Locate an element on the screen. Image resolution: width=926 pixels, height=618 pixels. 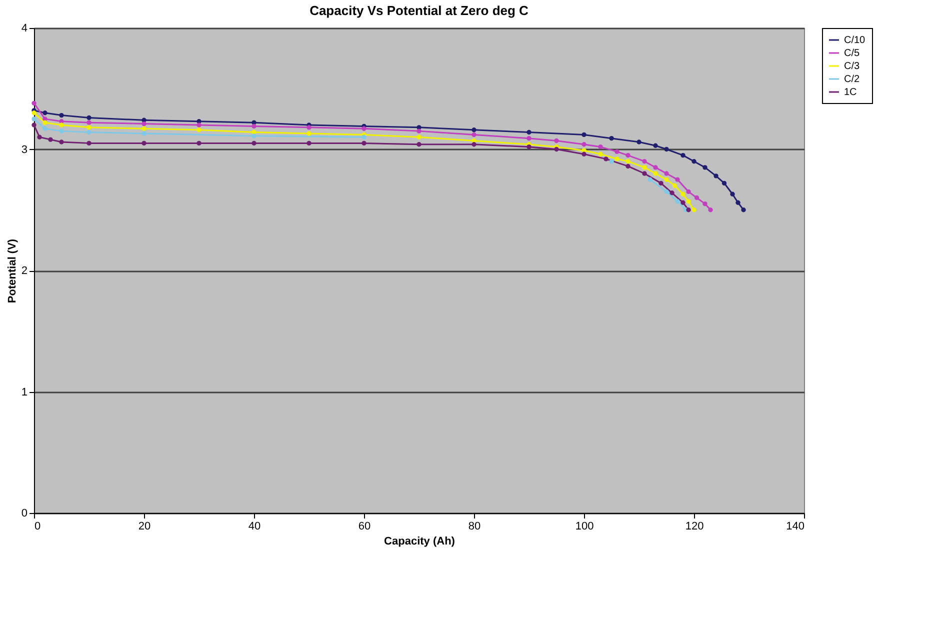
y-tick-label: 0 is located at coordinates (24, 514).